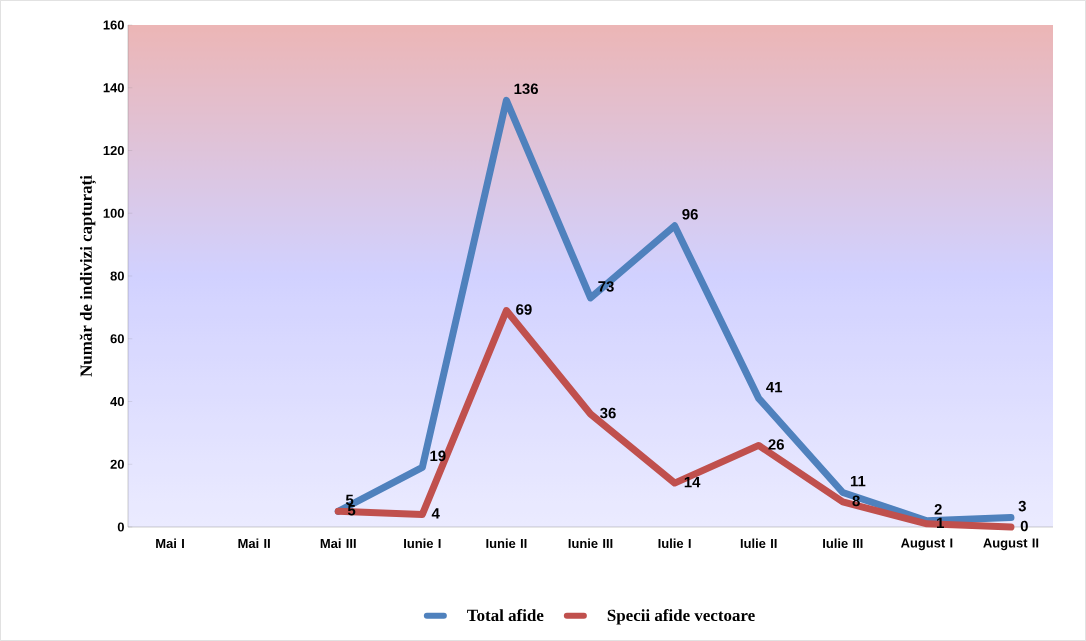 The image size is (1086, 641). Describe the element at coordinates (338, 543) in the screenshot. I see `x-tick-label: Mai III` at that location.